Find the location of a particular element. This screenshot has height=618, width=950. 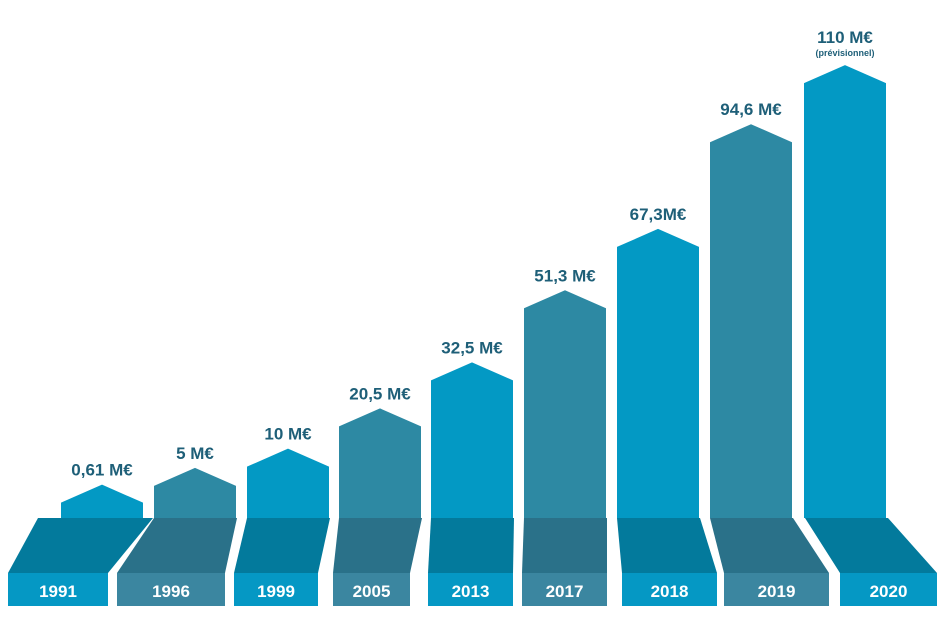

base-top-2017 is located at coordinates (564, 545).